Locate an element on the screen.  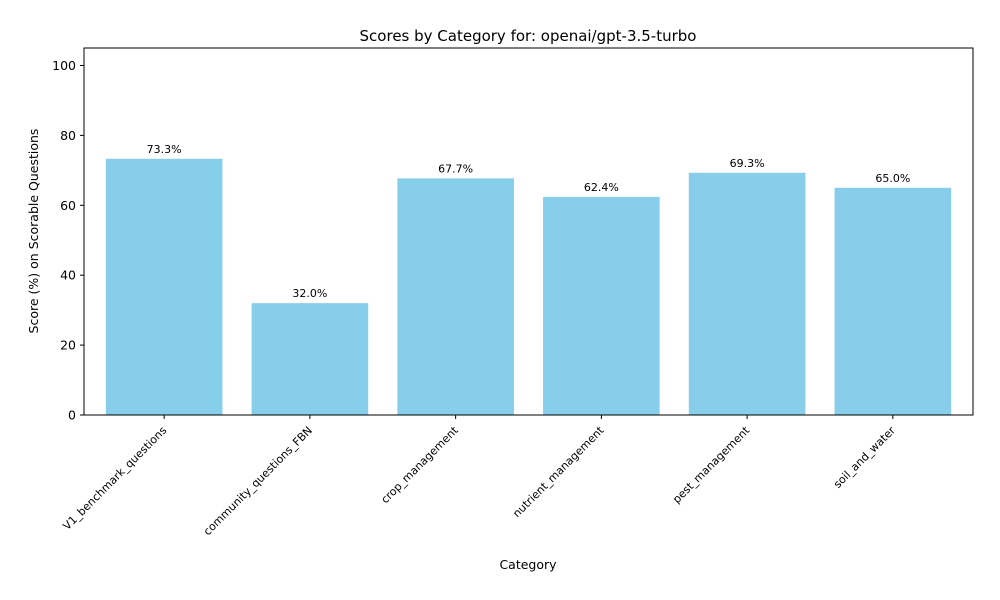
x-tick-label-pest_management: pest_management is located at coordinates (711, 464).